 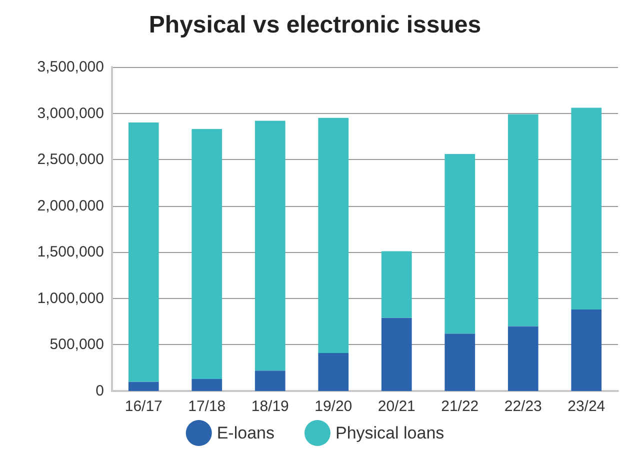 I want to click on y-tick-label: 1,000,000, so click(x=70, y=298).